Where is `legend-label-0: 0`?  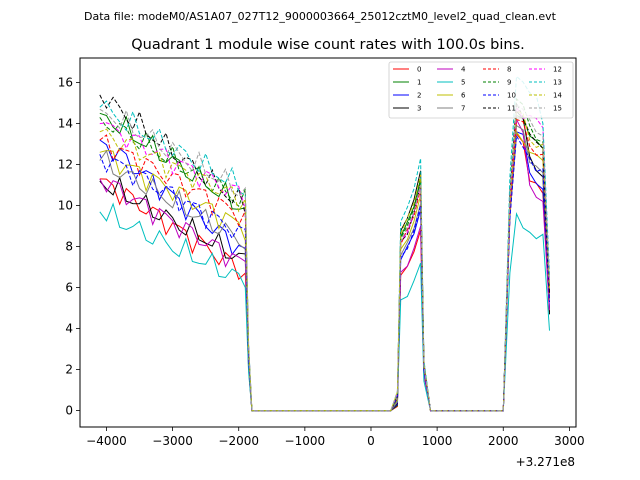 legend-label-0: 0 is located at coordinates (419, 70).